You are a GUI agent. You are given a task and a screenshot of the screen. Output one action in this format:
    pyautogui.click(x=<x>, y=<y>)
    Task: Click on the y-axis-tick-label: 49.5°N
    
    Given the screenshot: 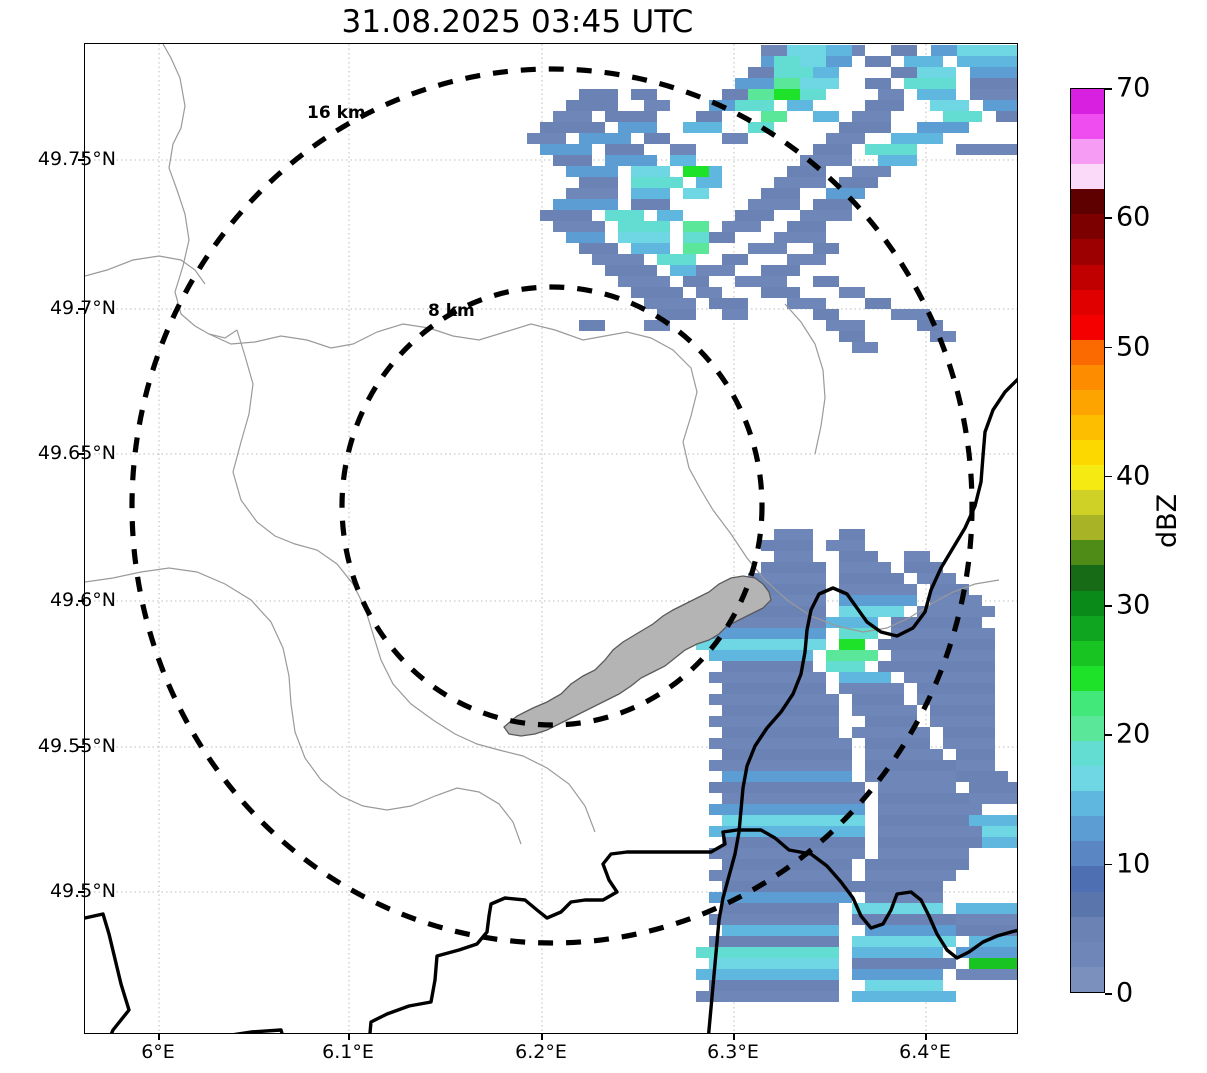 What is the action you would take?
    pyautogui.click(x=82, y=891)
    